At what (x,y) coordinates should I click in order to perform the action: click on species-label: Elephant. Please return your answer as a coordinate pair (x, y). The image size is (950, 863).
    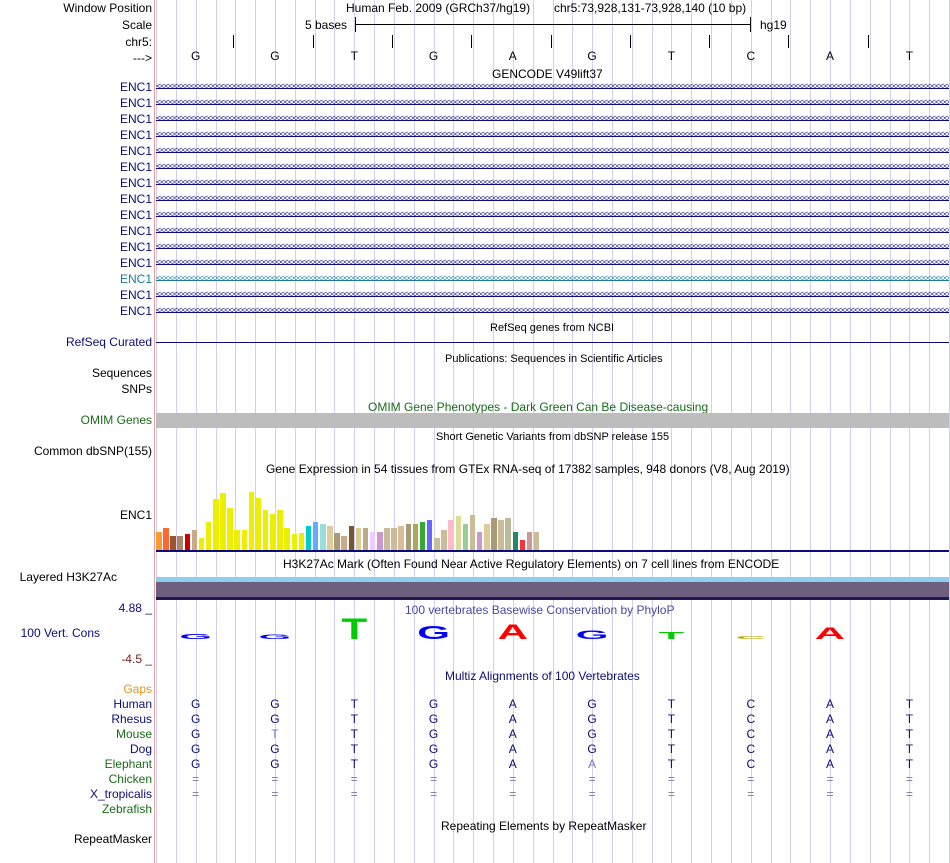
    Looking at the image, I should click on (128, 764).